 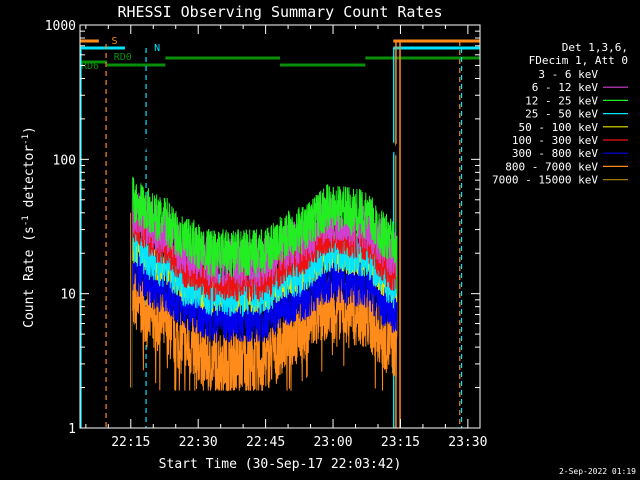 What do you see at coordinates (60, 26) in the screenshot?
I see `y-tick-label: 1000` at bounding box center [60, 26].